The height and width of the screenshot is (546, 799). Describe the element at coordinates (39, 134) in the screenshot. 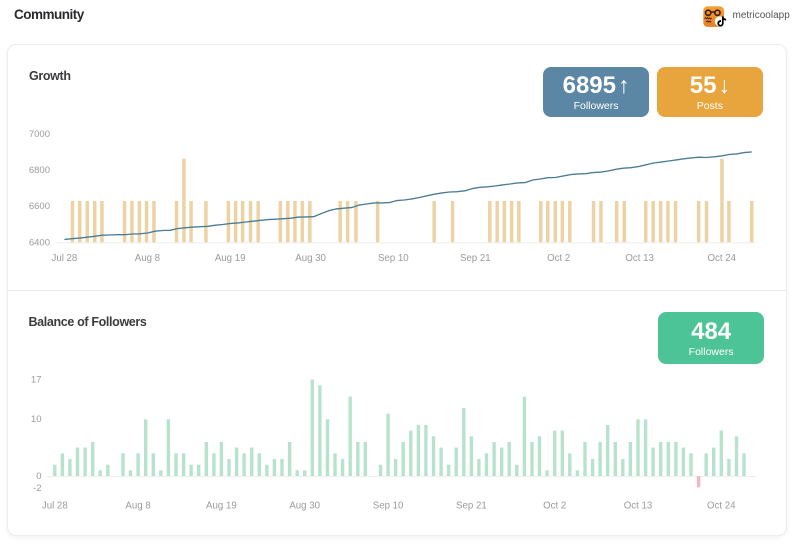

I see `svg-text: 7000` at that location.